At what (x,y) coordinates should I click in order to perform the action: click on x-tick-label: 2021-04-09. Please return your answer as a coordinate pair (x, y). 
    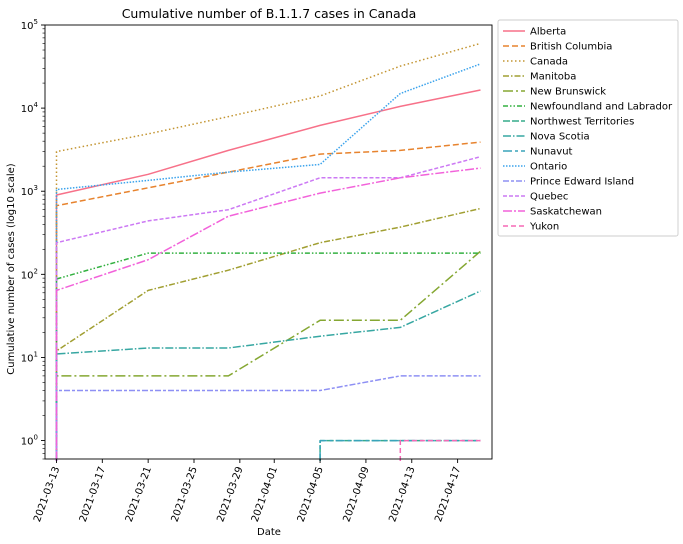
    Looking at the image, I should click on (357, 494).